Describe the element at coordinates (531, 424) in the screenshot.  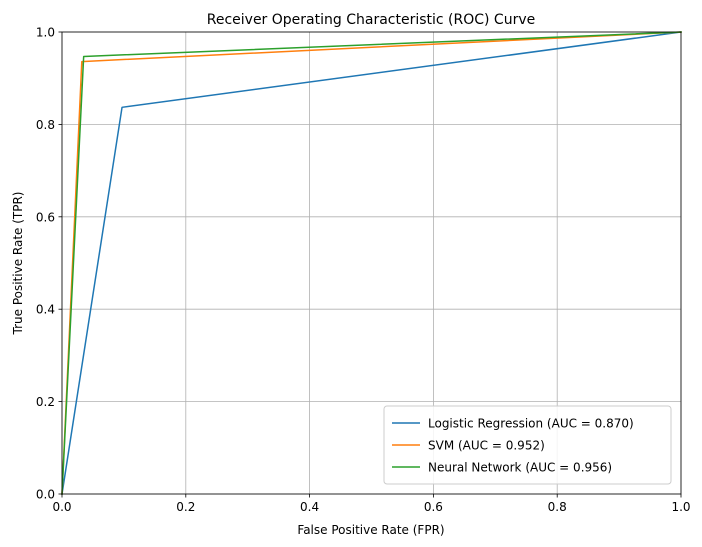
I see `legend-label-0: Logistic Regression (AUC = 0.870)` at that location.